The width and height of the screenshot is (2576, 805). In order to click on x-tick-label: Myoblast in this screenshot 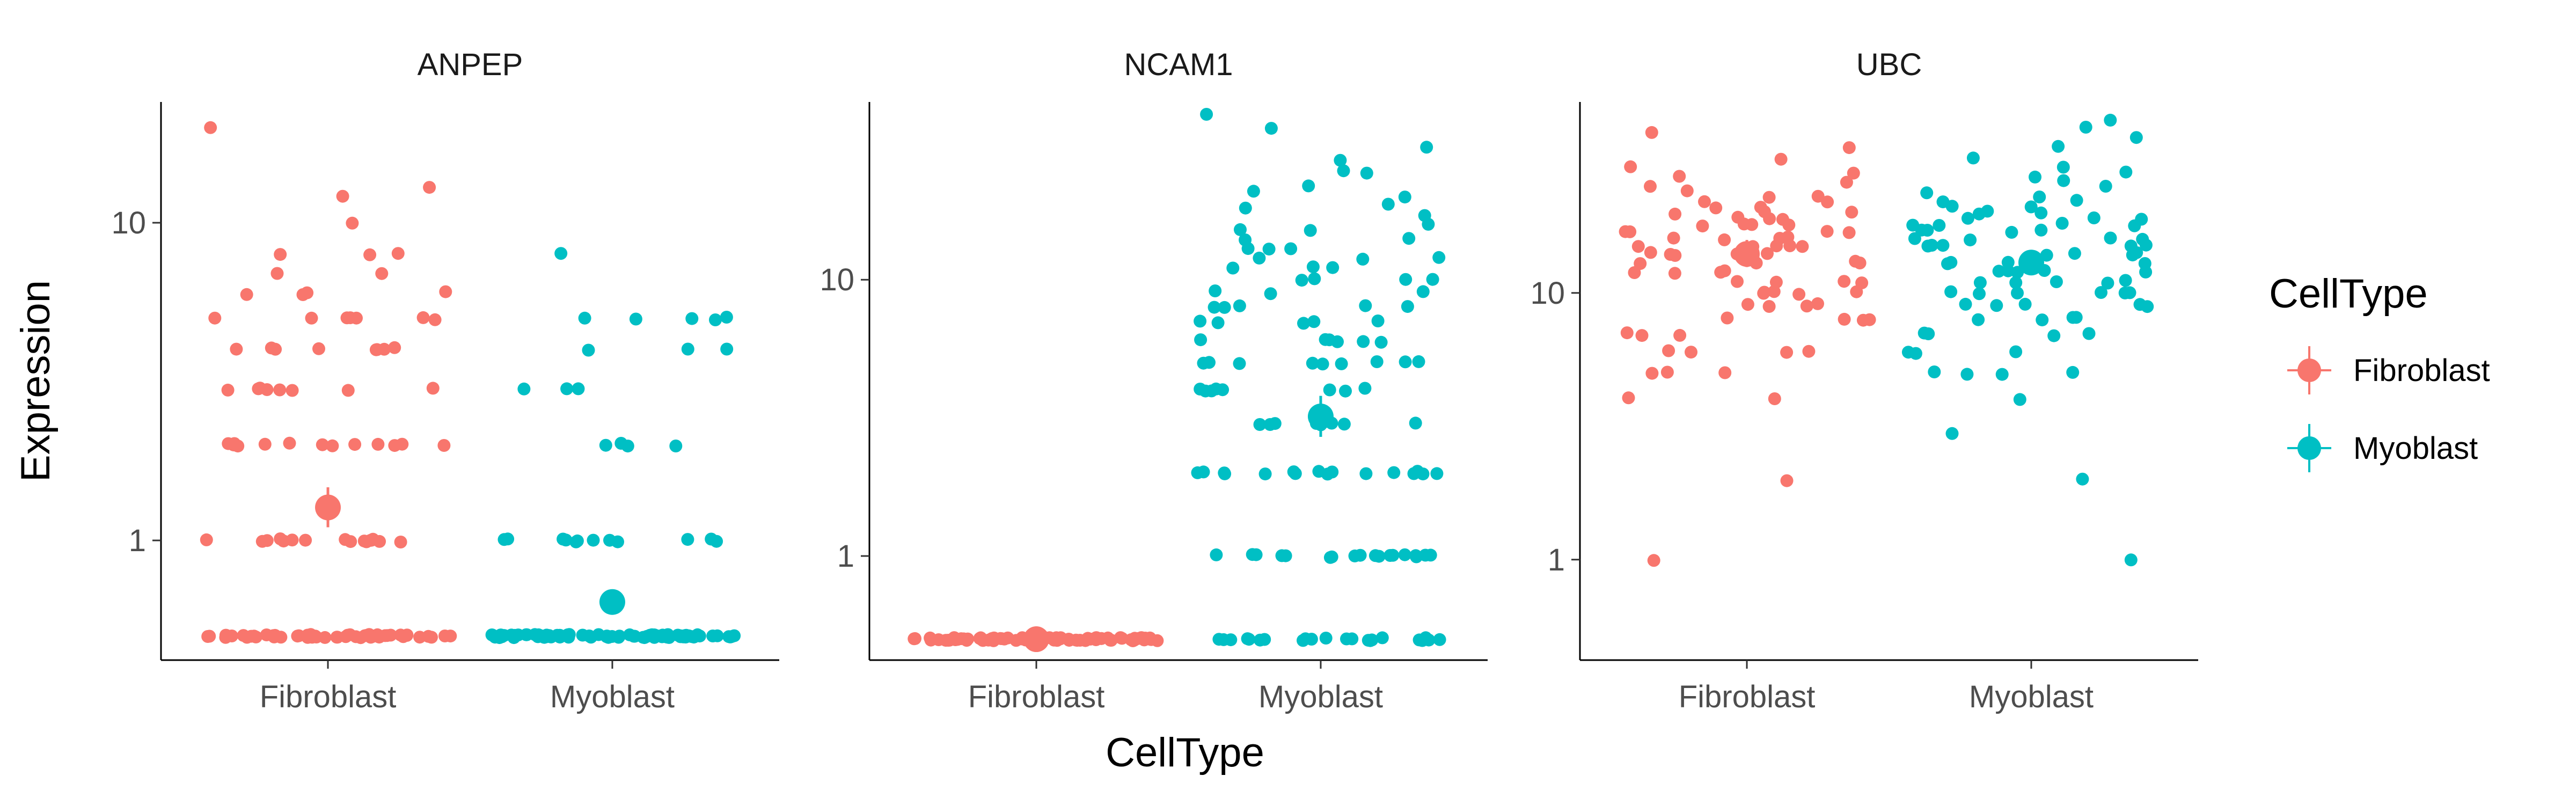, I will do `click(2031, 696)`.